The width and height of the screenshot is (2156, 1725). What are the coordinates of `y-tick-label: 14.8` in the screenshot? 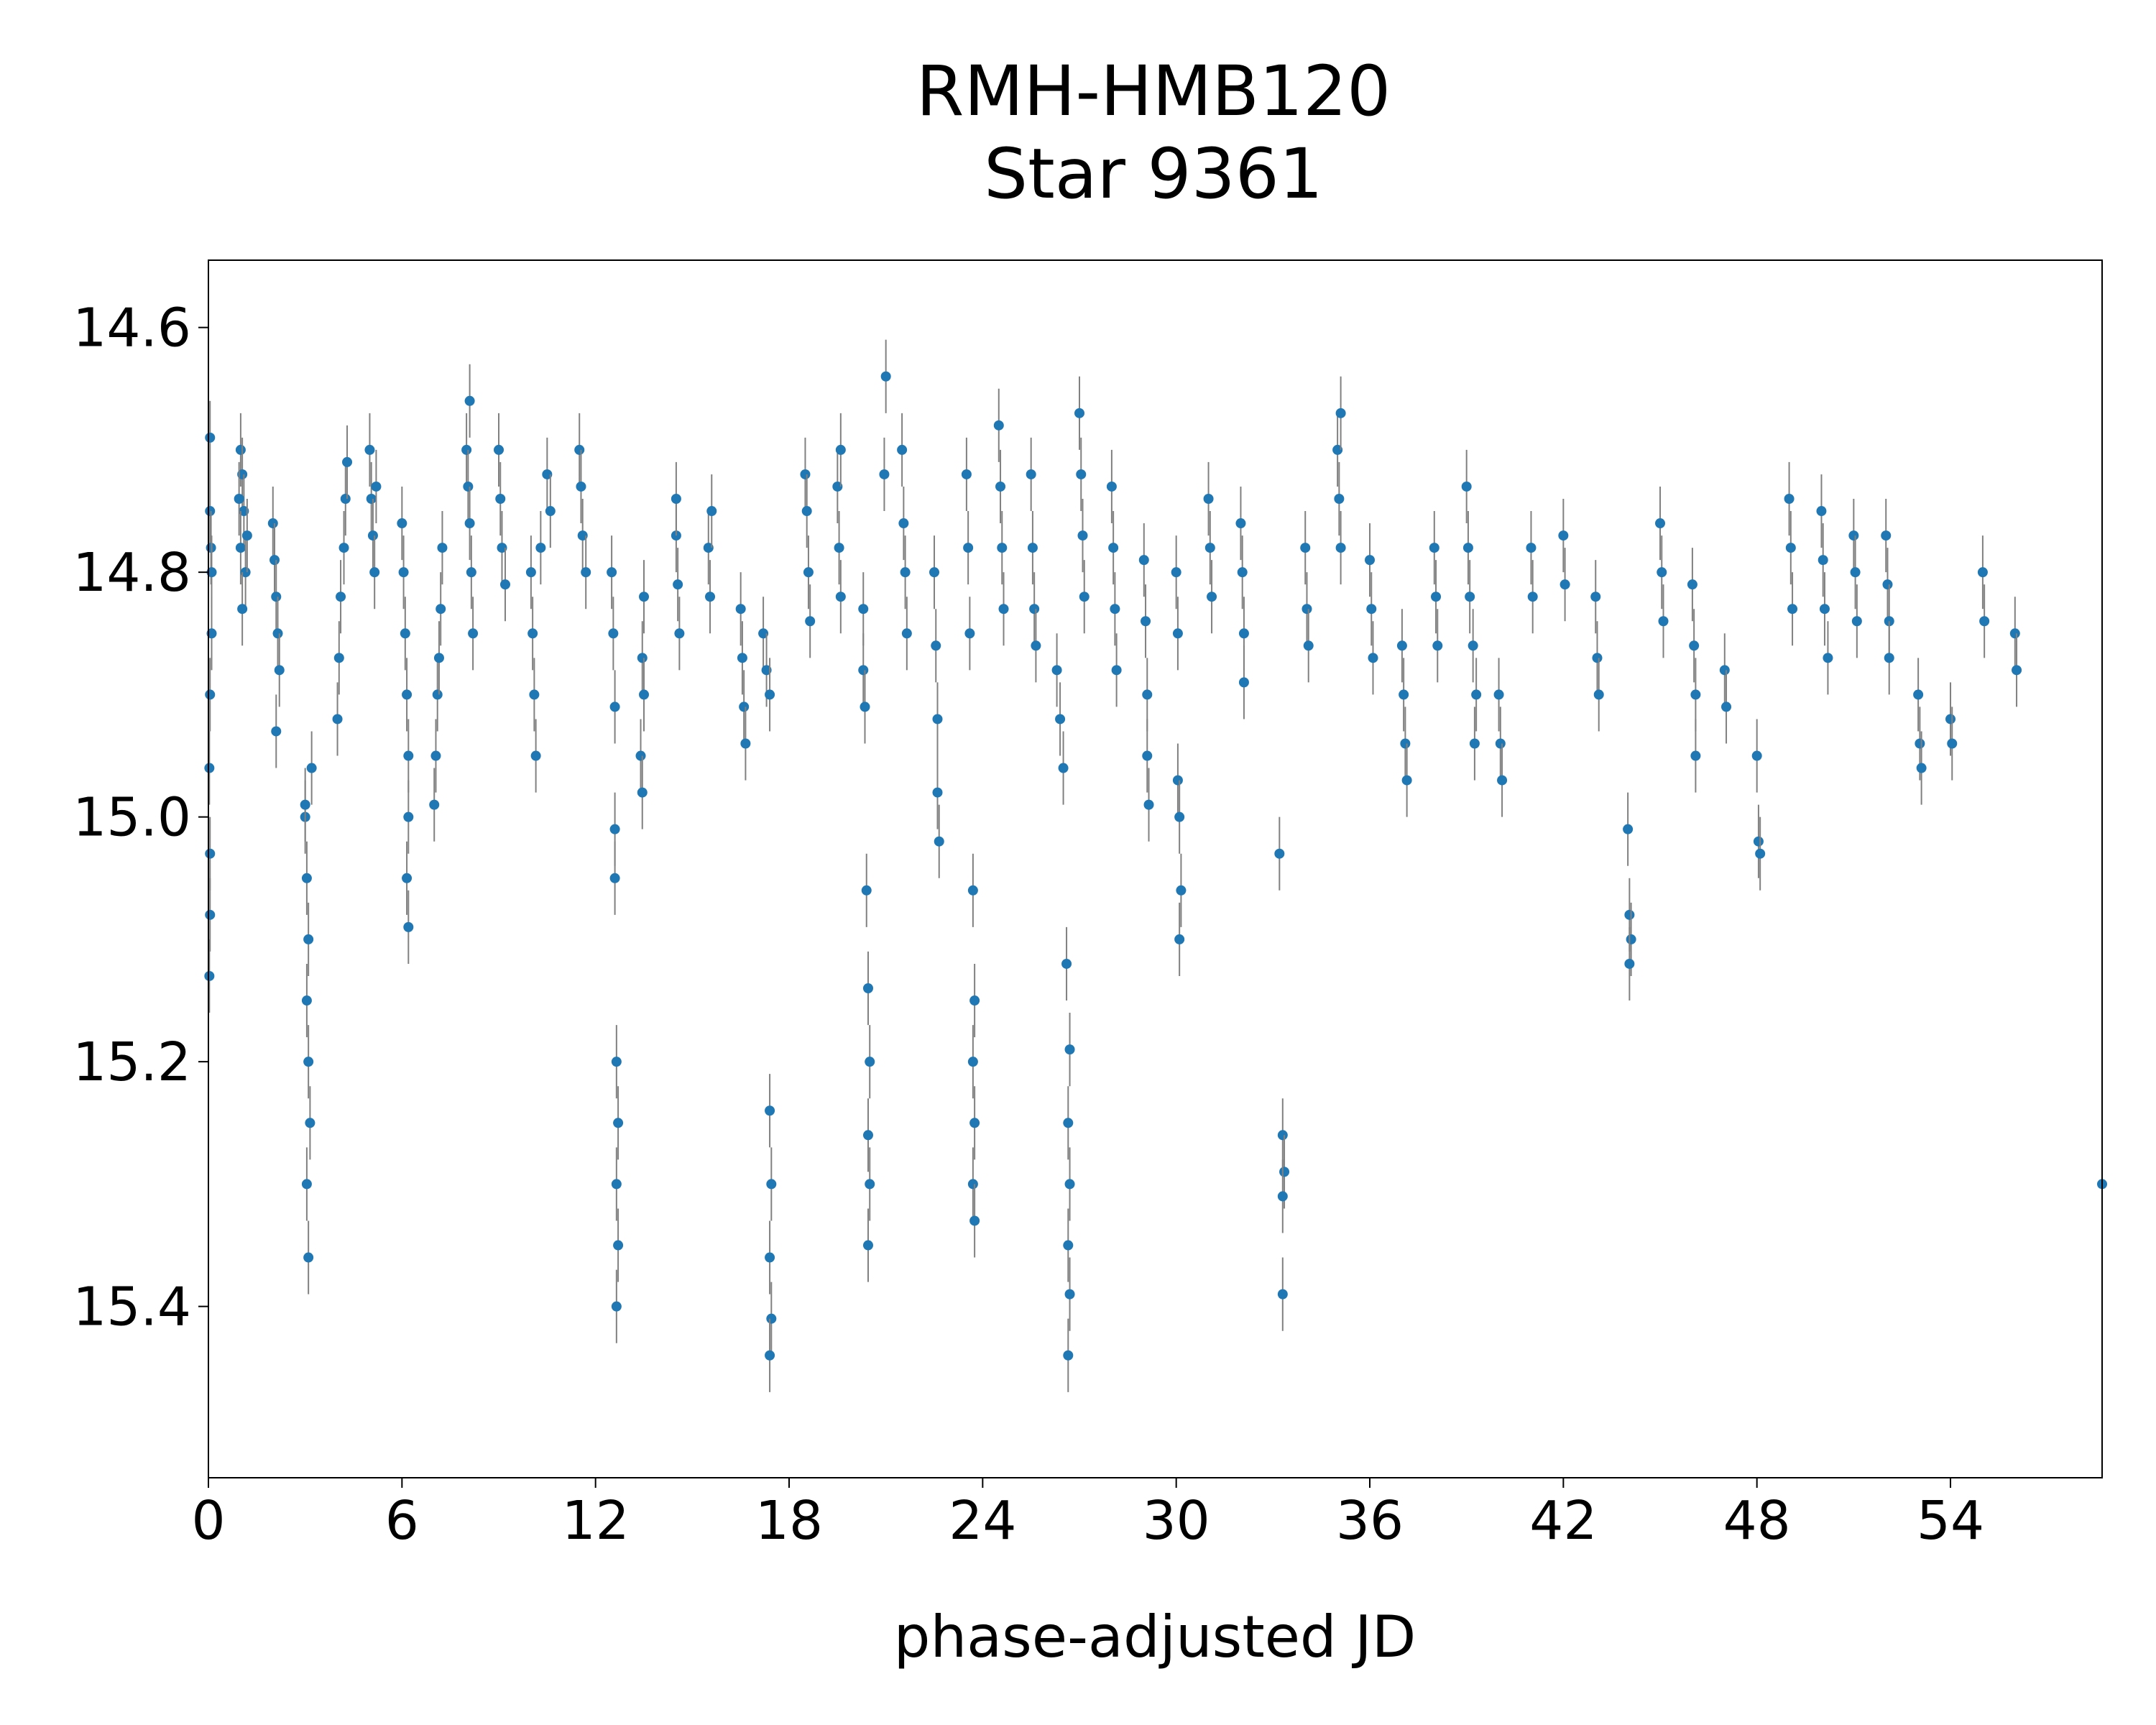 It's located at (132, 573).